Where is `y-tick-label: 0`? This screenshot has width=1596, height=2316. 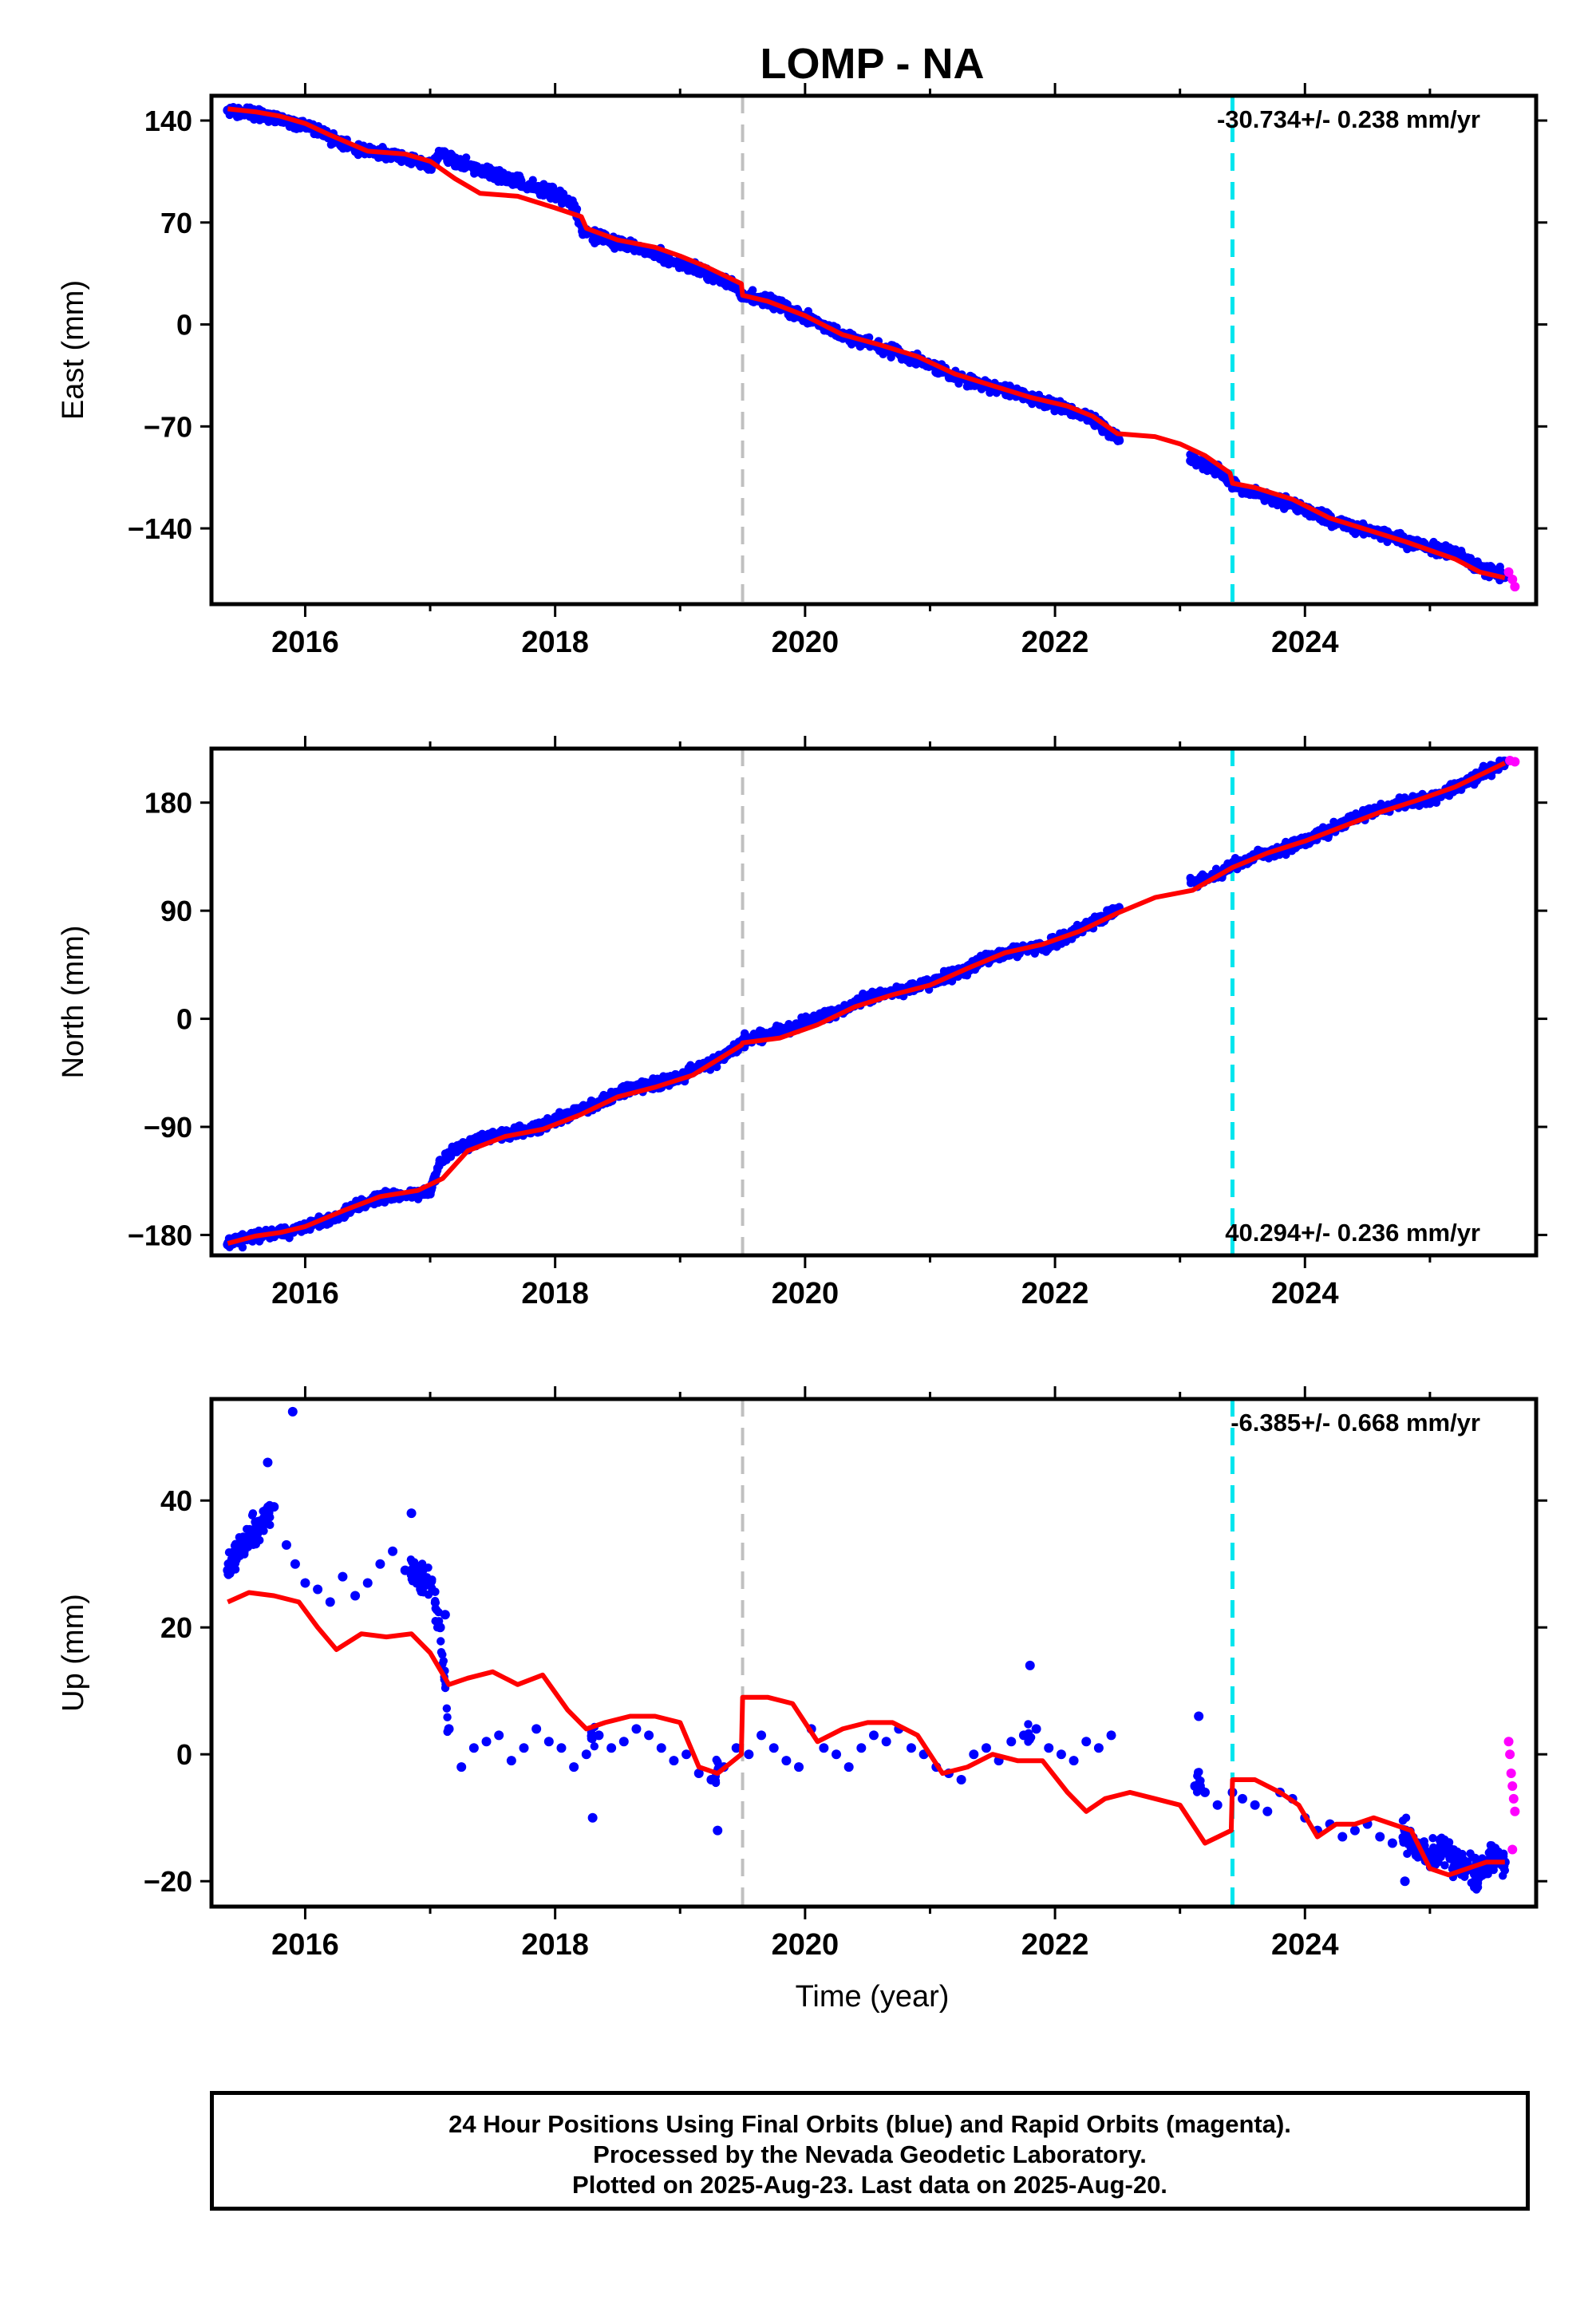
y-tick-label: 0 is located at coordinates (184, 1754).